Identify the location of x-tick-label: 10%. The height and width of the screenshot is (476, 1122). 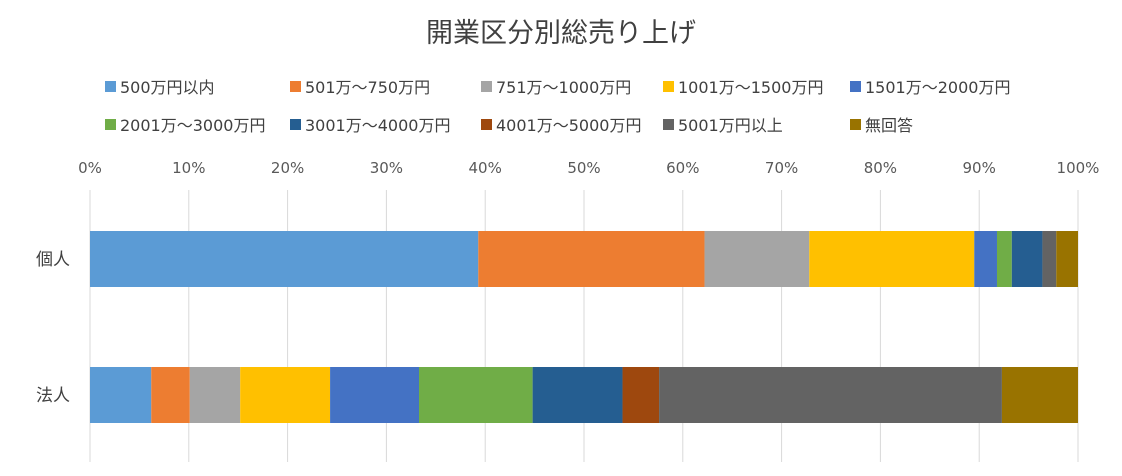
(188, 168).